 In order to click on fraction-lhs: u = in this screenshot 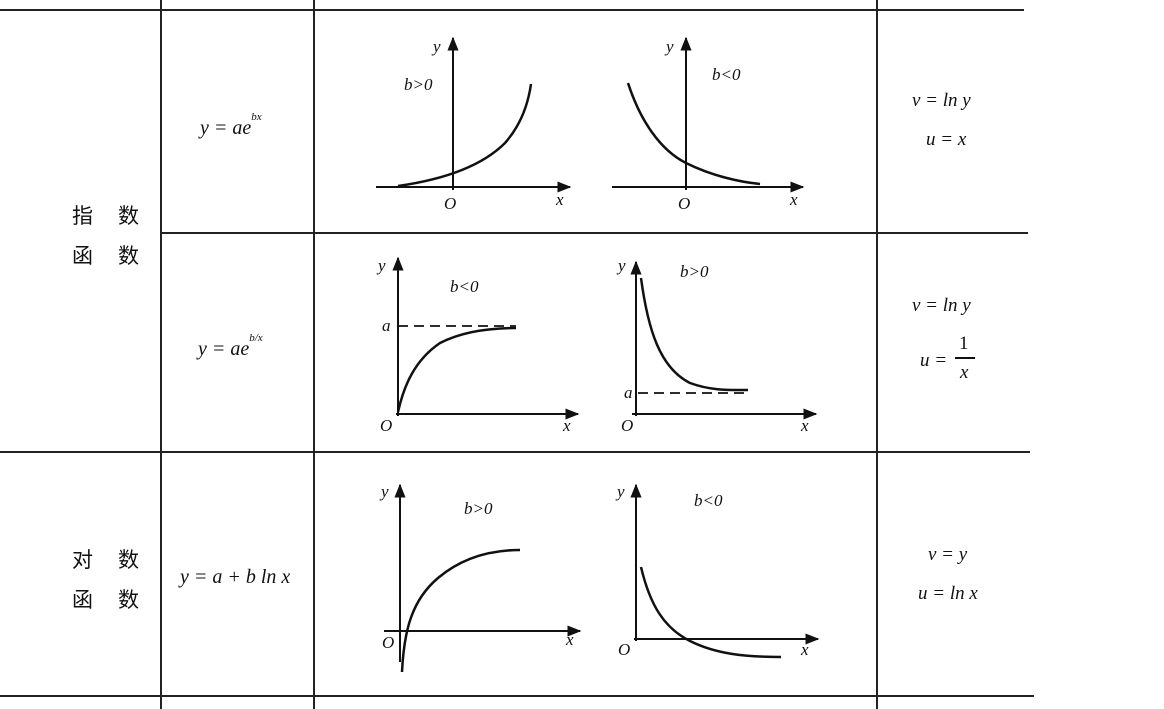, I will do `click(934, 360)`.